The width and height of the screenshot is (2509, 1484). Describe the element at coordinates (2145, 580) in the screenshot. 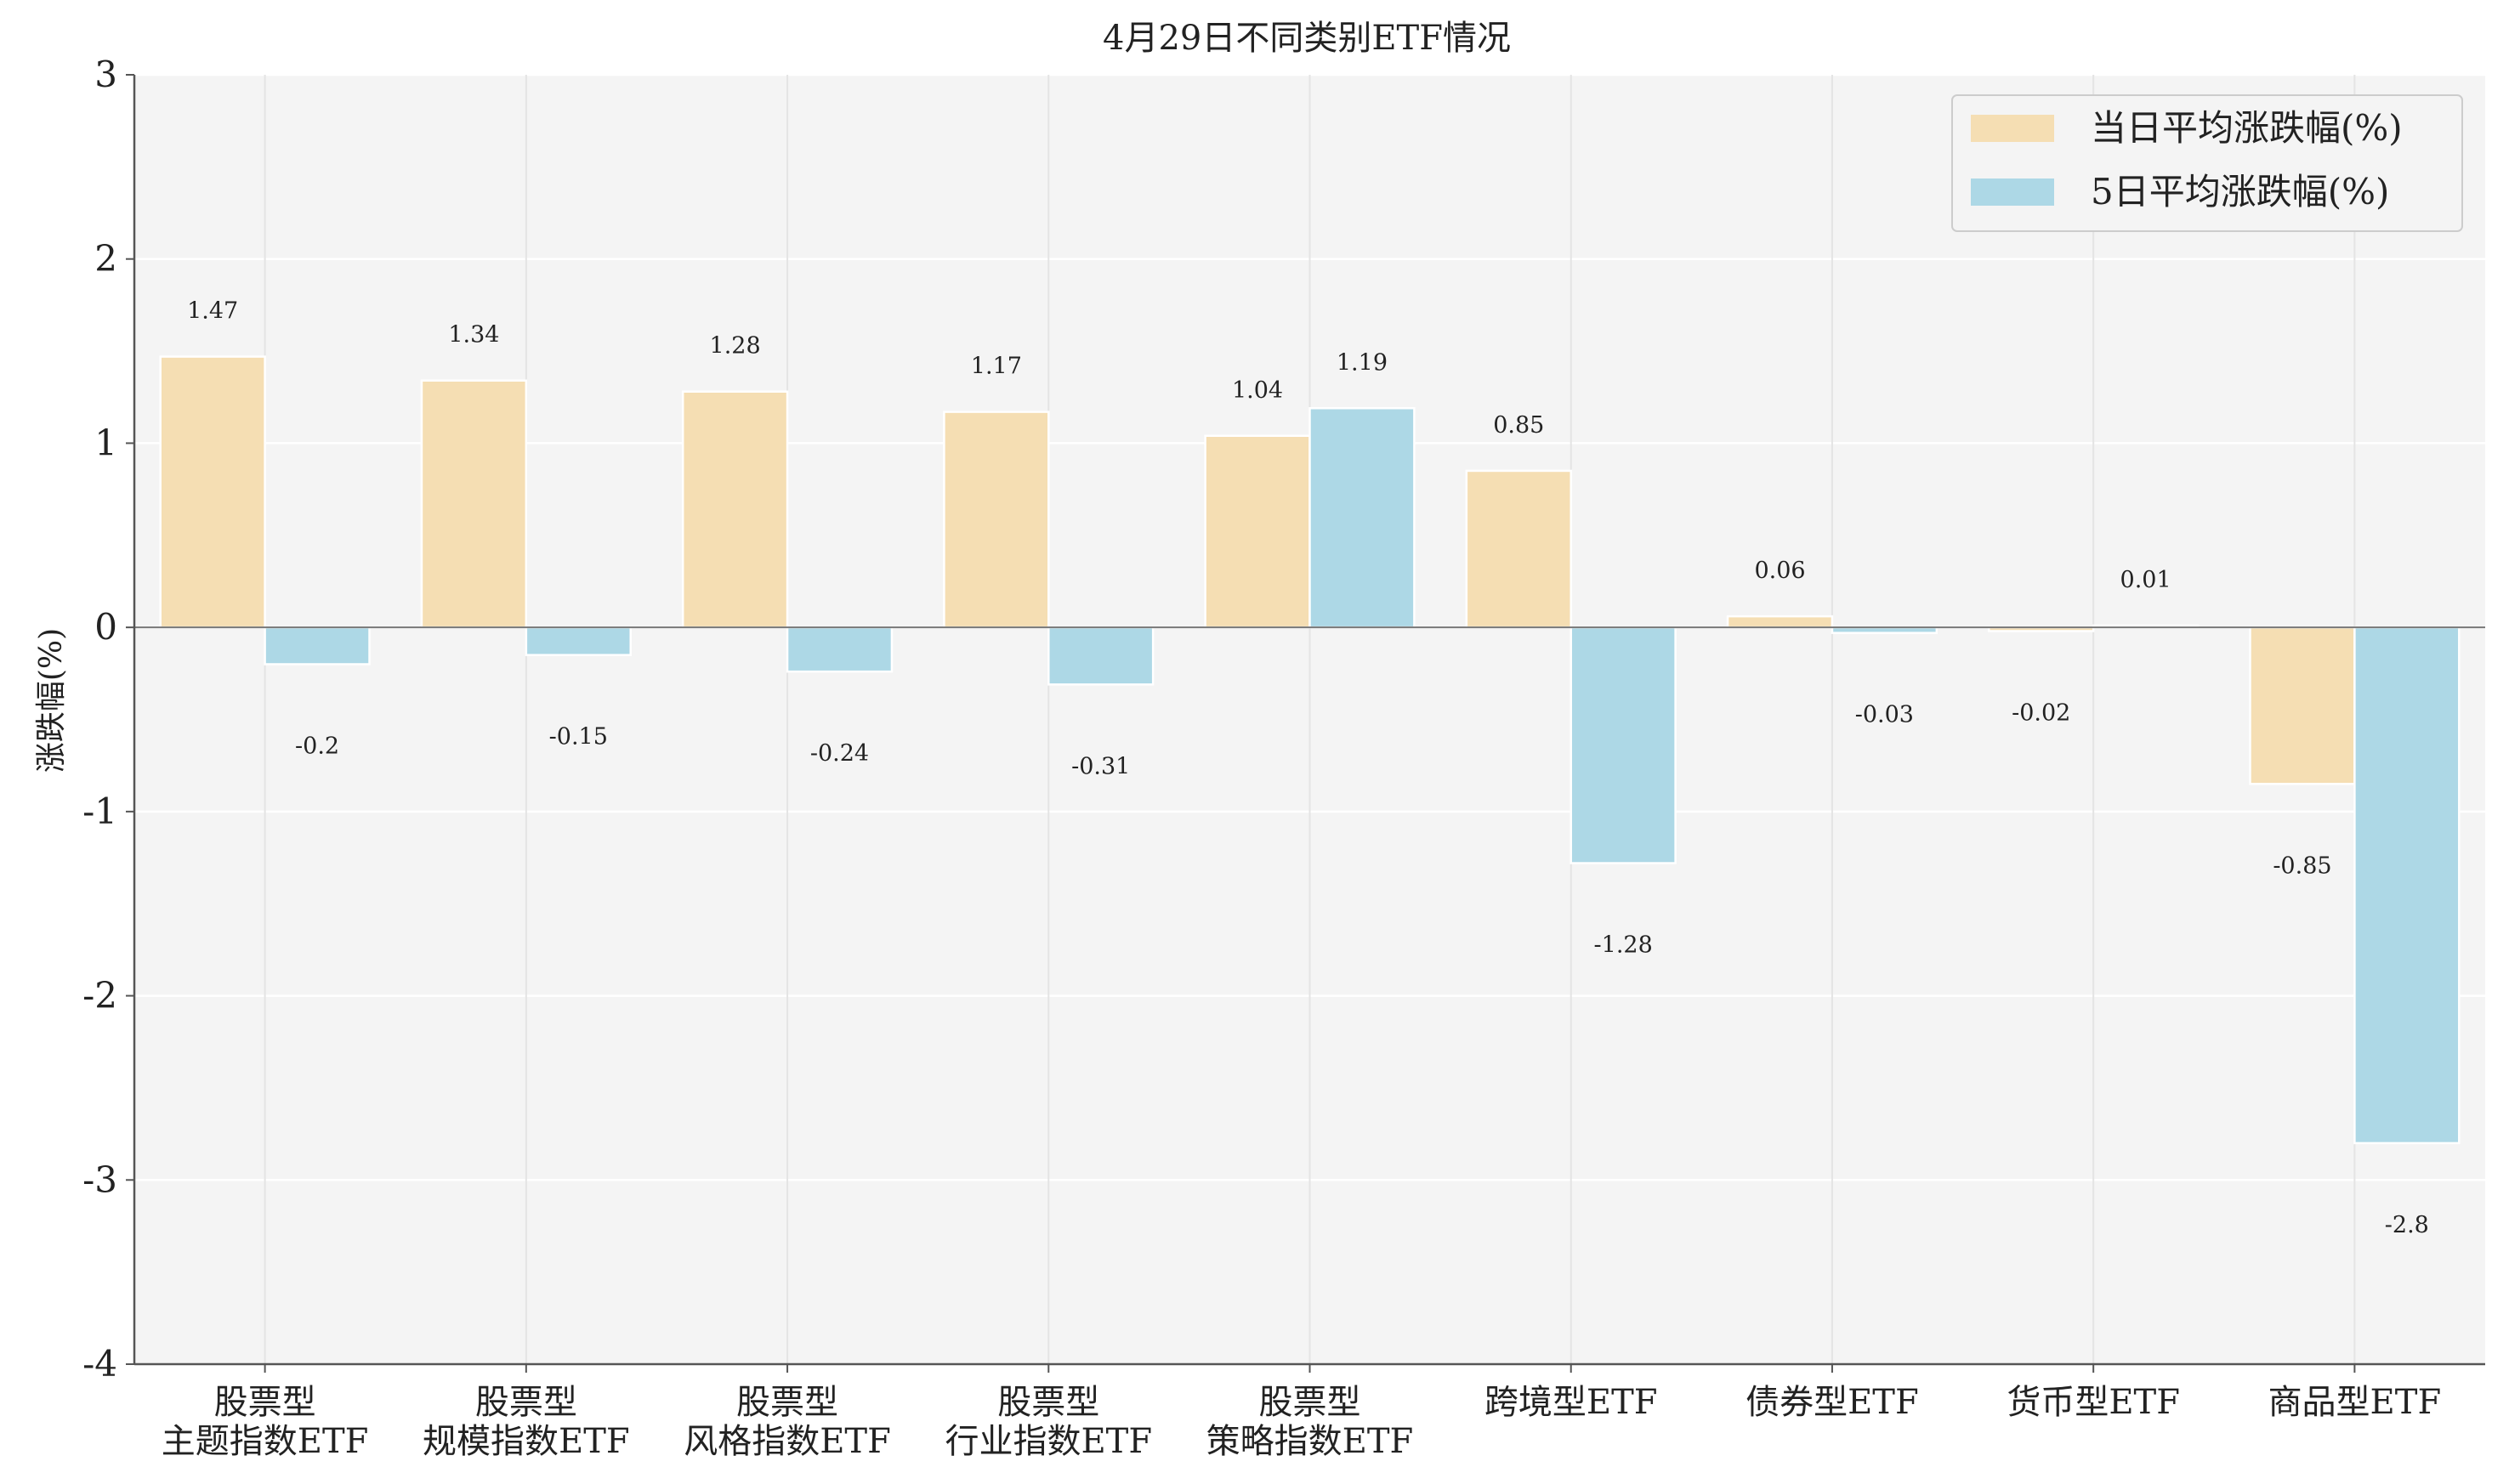

I see `data-label-5day: 0.01` at that location.